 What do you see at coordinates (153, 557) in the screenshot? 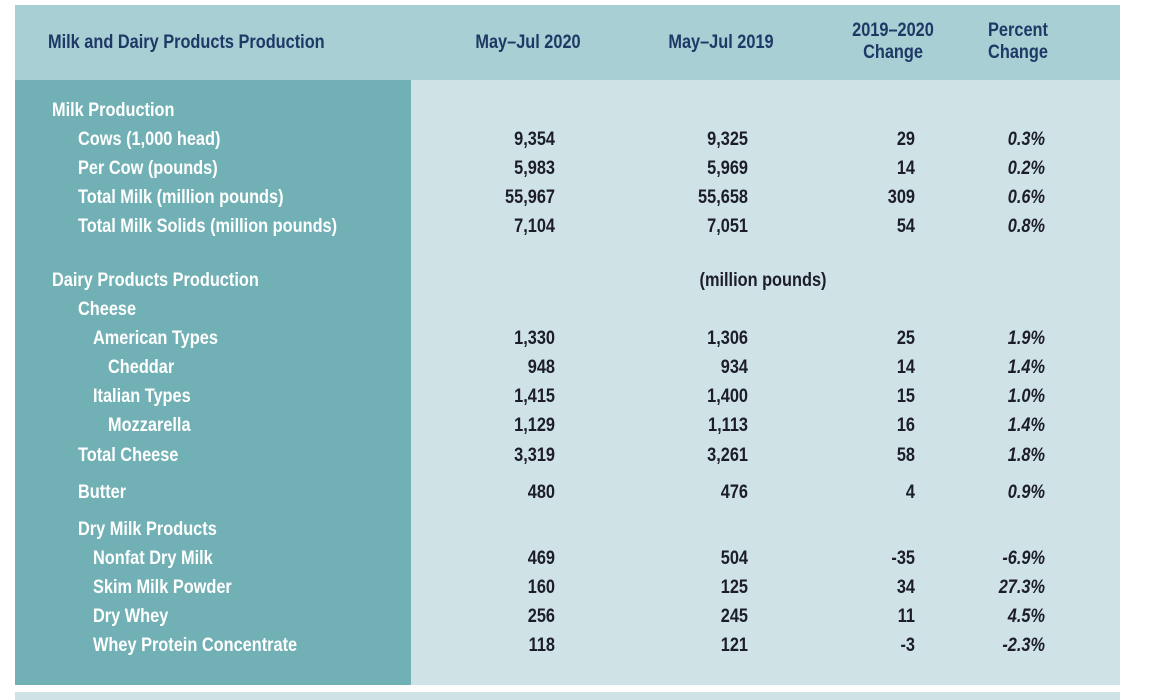
I see `row-label: Nonfat Dry Milk` at bounding box center [153, 557].